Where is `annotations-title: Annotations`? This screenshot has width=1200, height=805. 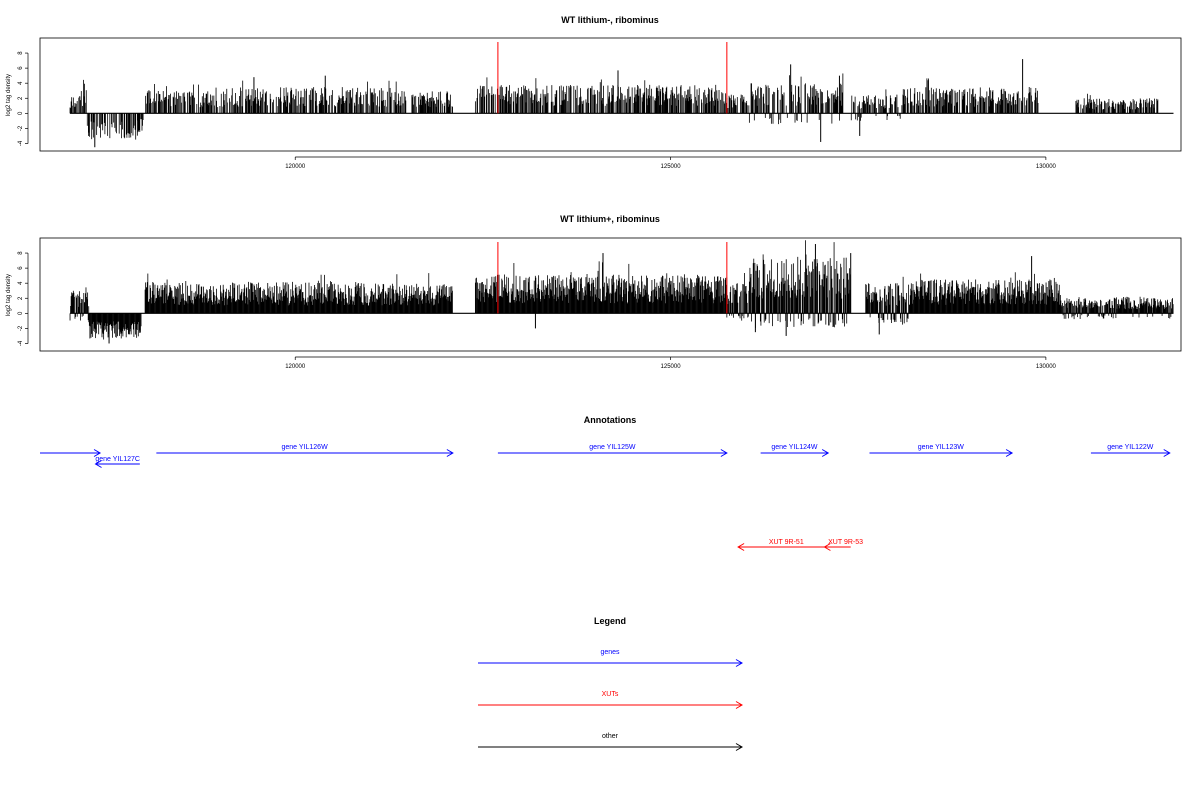 annotations-title: Annotations is located at coordinates (610, 420).